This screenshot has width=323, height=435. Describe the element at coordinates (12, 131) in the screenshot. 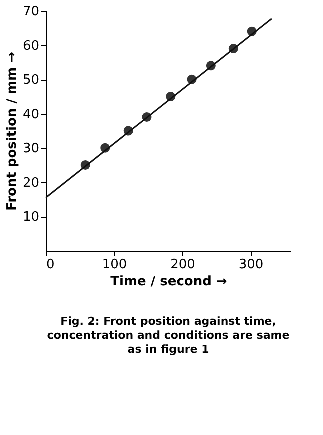

I see `y-axis-title: Front position / mm →` at that location.